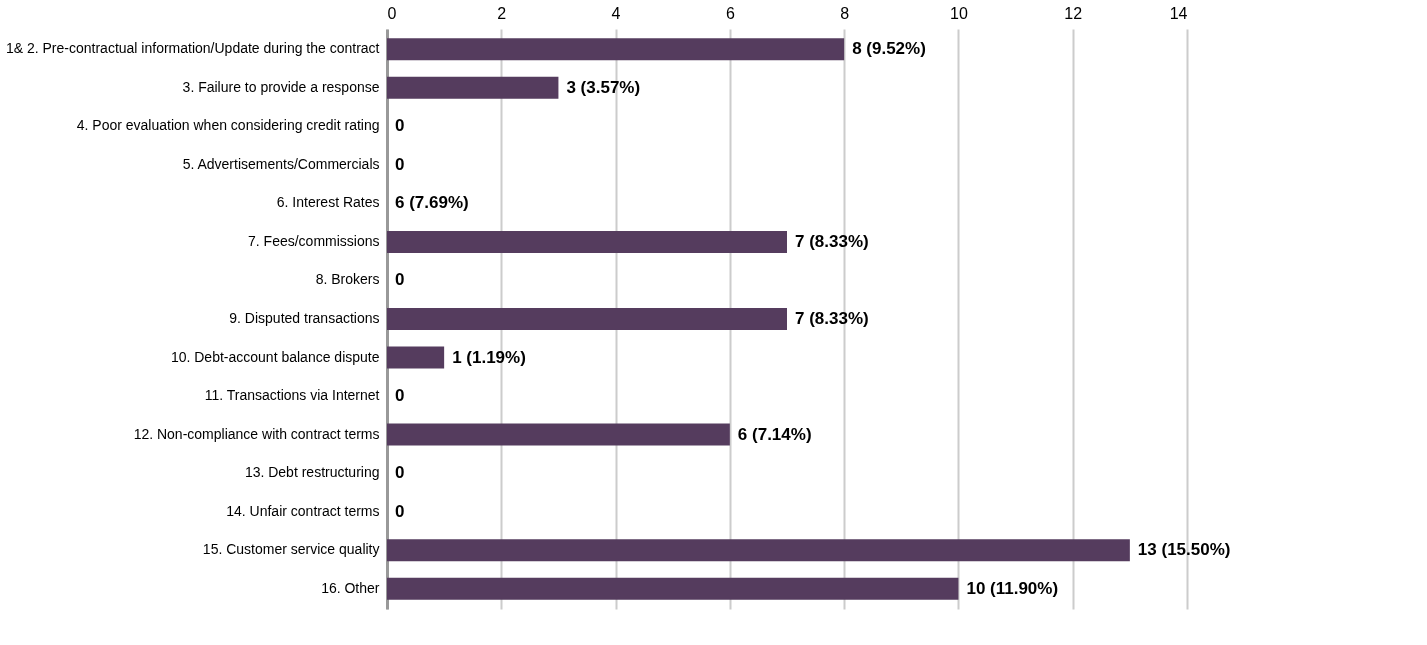 The width and height of the screenshot is (1427, 645). What do you see at coordinates (502, 13) in the screenshot?
I see `x-tick-label: 2` at bounding box center [502, 13].